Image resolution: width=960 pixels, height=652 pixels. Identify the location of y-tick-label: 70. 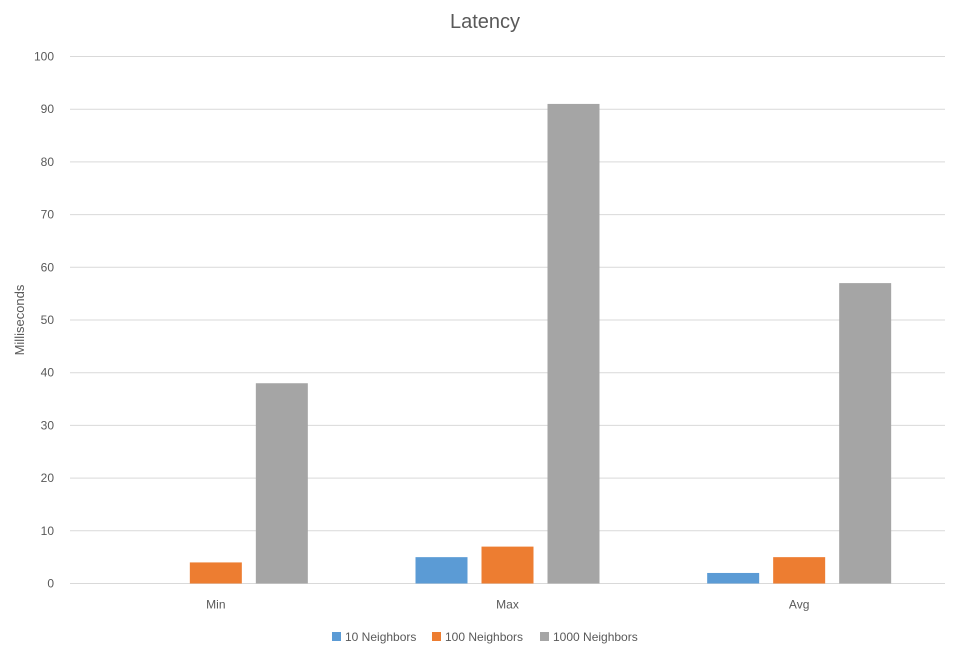
(48, 215).